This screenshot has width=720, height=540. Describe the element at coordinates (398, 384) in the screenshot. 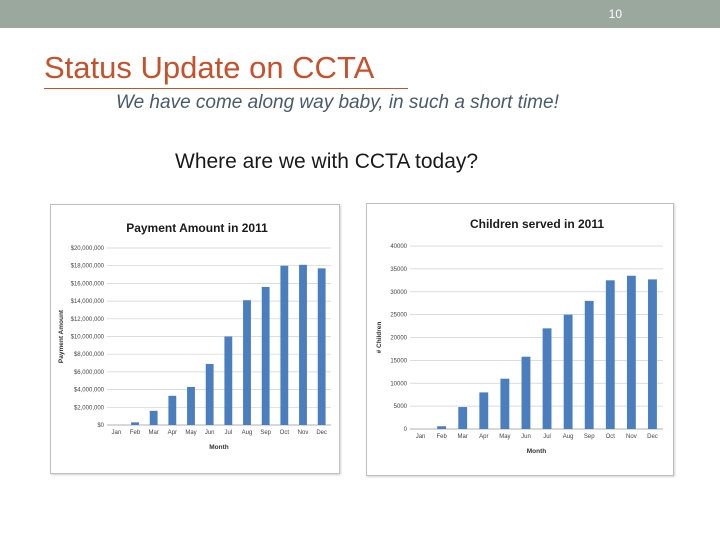

I see `y-tick-label: 10000` at that location.